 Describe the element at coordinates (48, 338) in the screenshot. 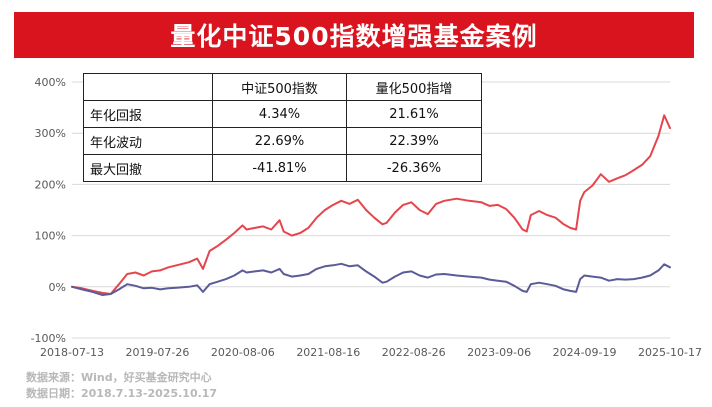

I see `y-tick-label: -100%` at that location.